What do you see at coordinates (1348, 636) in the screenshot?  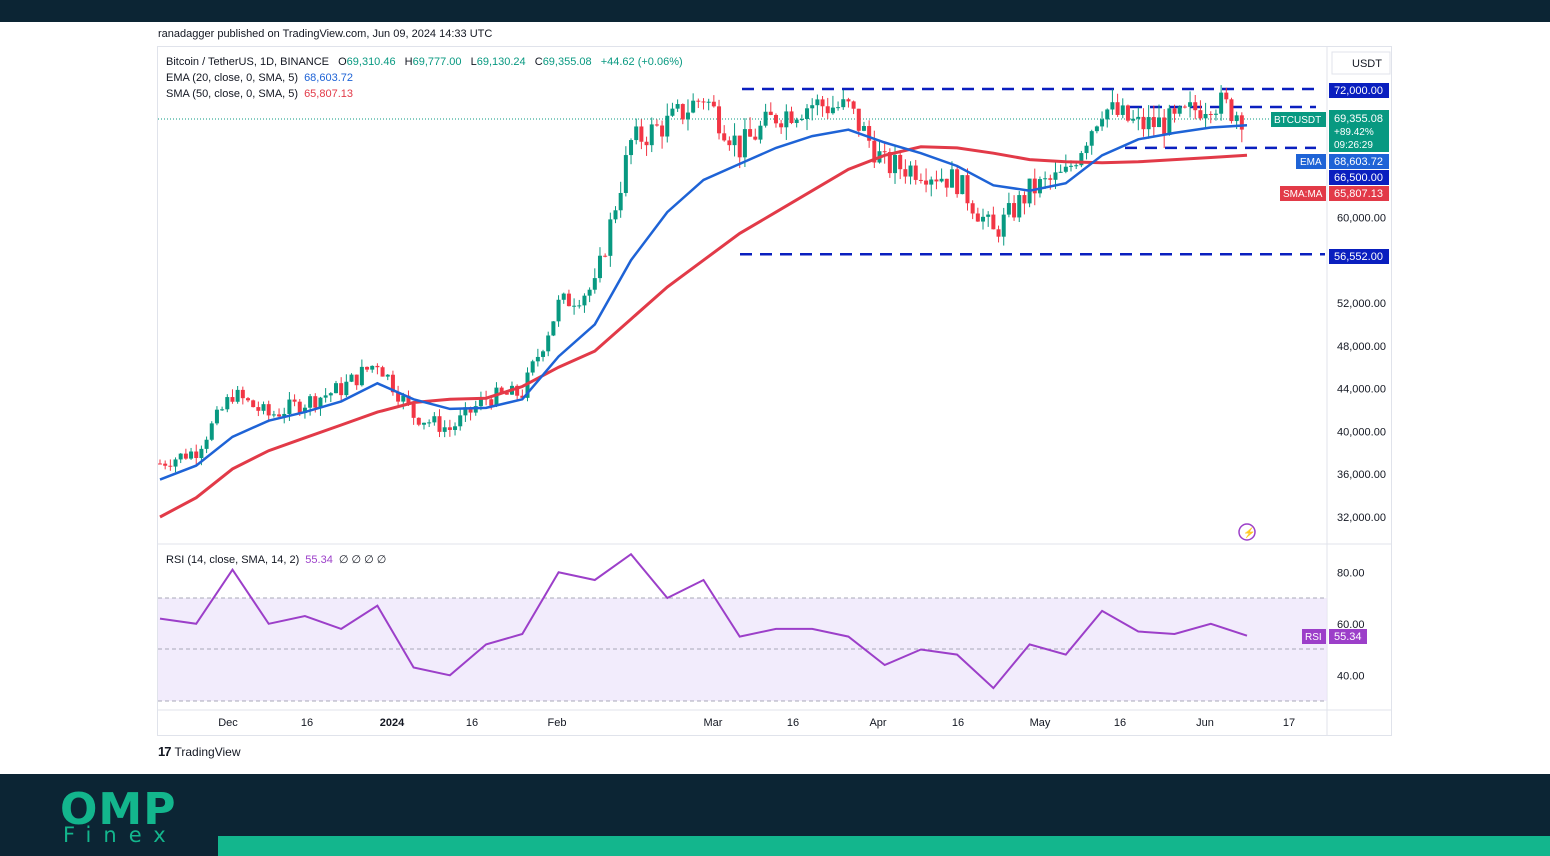 I see `rsi-value-tag` at bounding box center [1348, 636].